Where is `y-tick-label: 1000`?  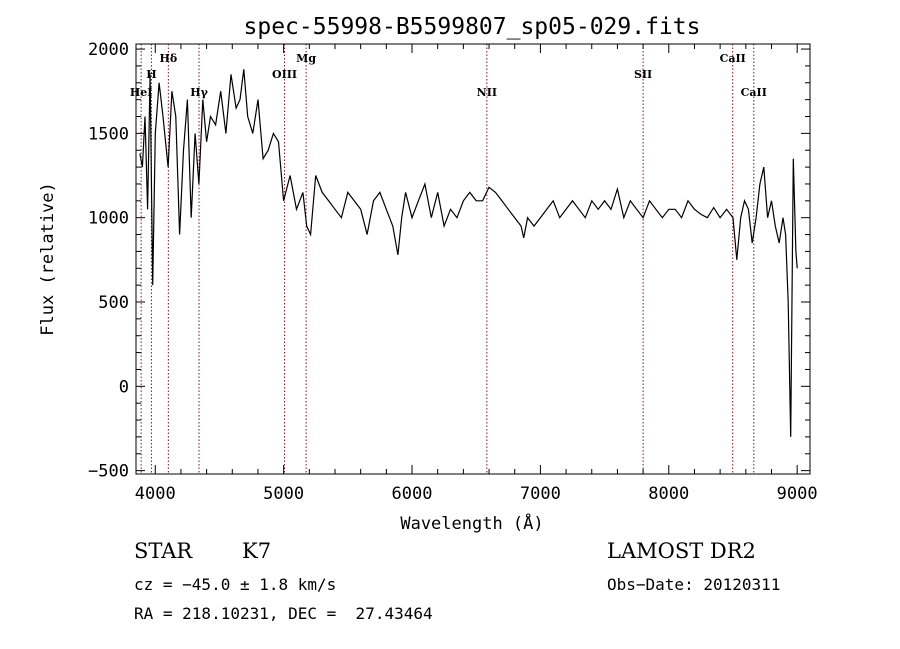
y-tick-label: 1000 is located at coordinates (108, 219).